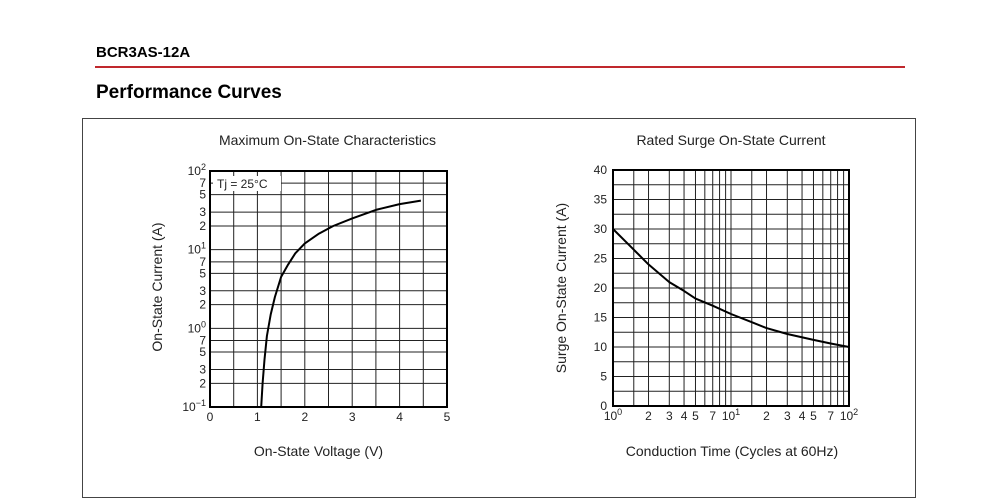  What do you see at coordinates (601, 200) in the screenshot?
I see `y-tick-label: 35` at bounding box center [601, 200].